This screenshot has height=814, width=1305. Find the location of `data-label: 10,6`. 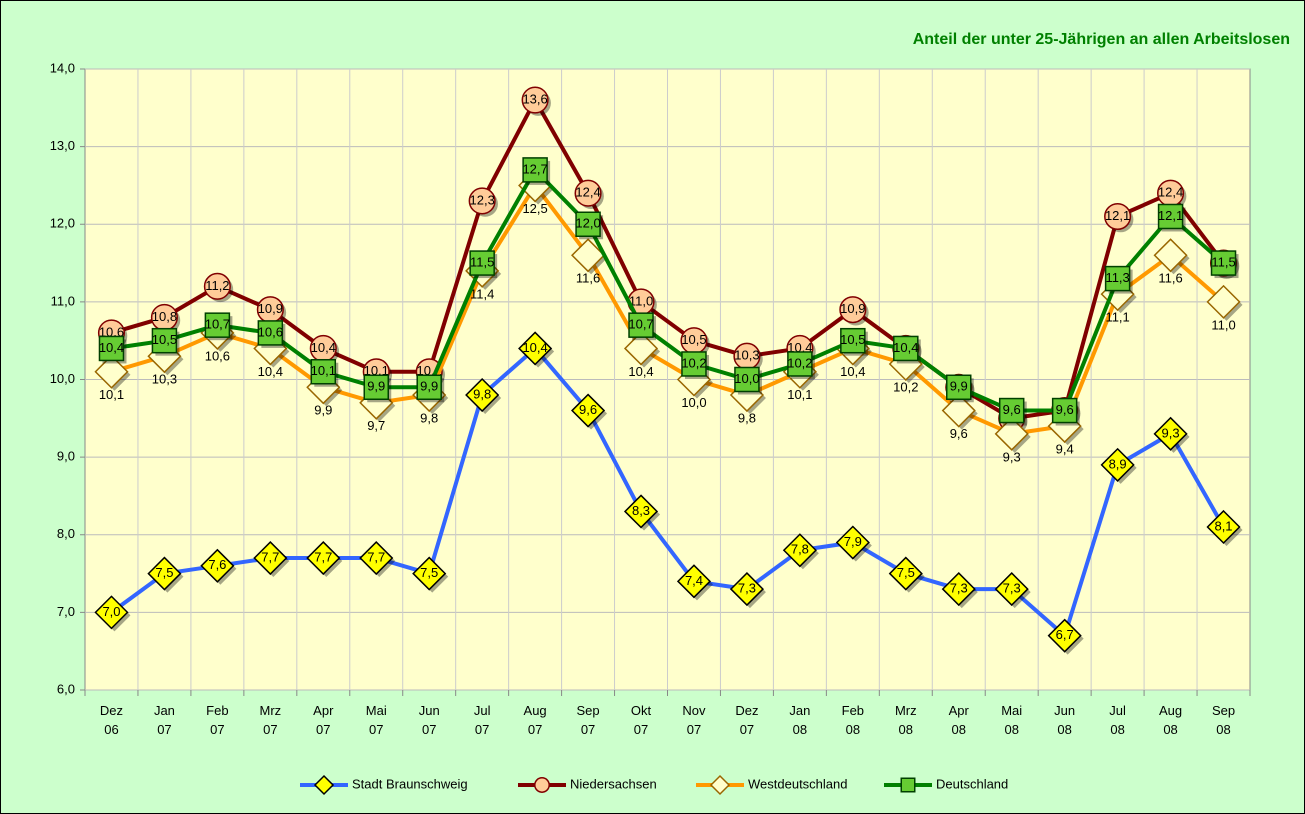

data-label: 10,6 is located at coordinates (111, 331).